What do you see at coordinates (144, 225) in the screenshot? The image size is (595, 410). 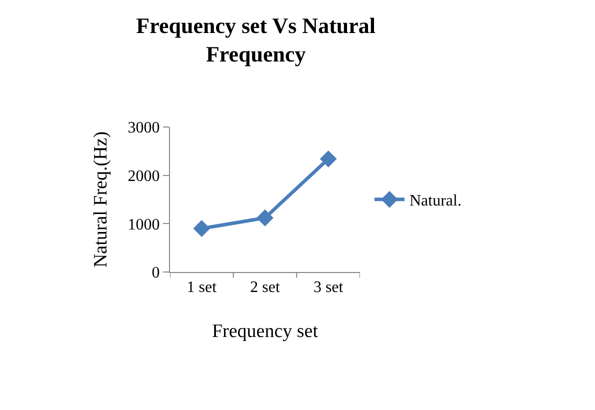 I see `y-tick-label: 1000` at bounding box center [144, 225].